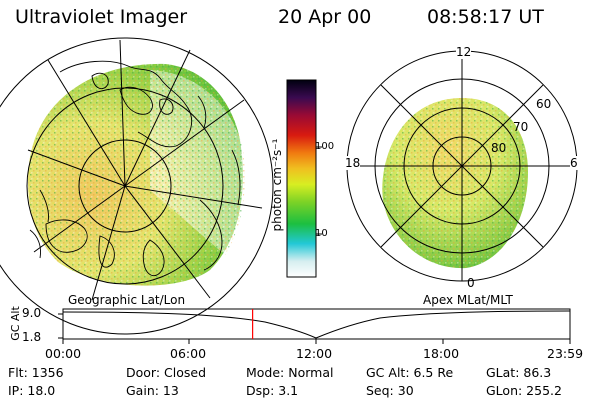 Image resolution: width=600 pixels, height=400 pixels. Describe the element at coordinates (152, 390) in the screenshot. I see `status-gain: Gain: 13` at that location.